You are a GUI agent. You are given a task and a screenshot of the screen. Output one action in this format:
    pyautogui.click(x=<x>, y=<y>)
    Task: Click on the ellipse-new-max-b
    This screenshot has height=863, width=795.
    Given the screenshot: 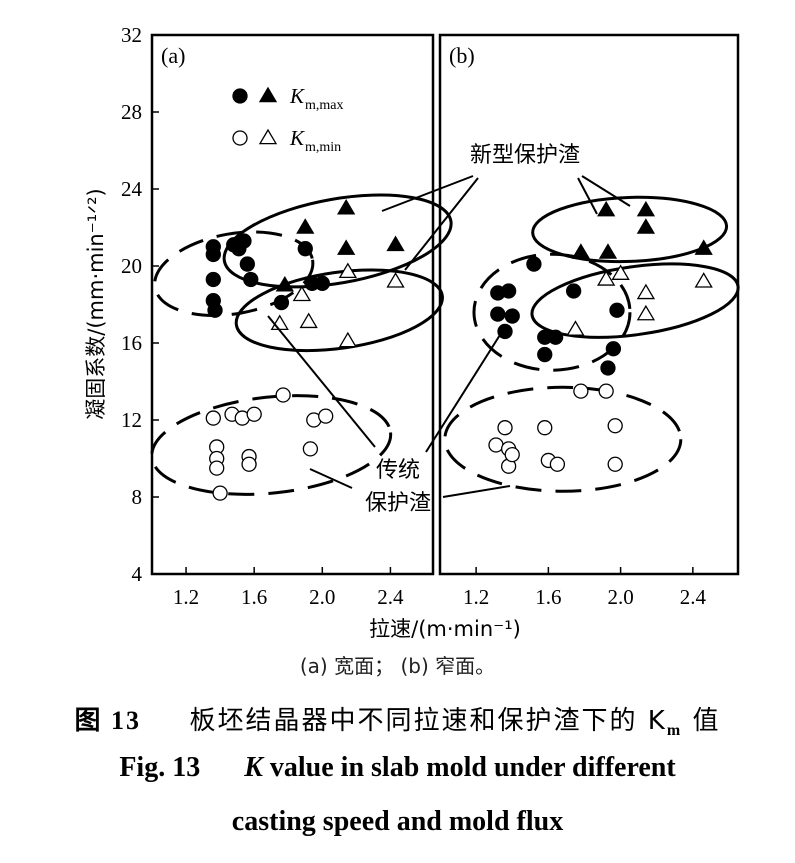 What is the action you would take?
    pyautogui.click(x=630, y=229)
    